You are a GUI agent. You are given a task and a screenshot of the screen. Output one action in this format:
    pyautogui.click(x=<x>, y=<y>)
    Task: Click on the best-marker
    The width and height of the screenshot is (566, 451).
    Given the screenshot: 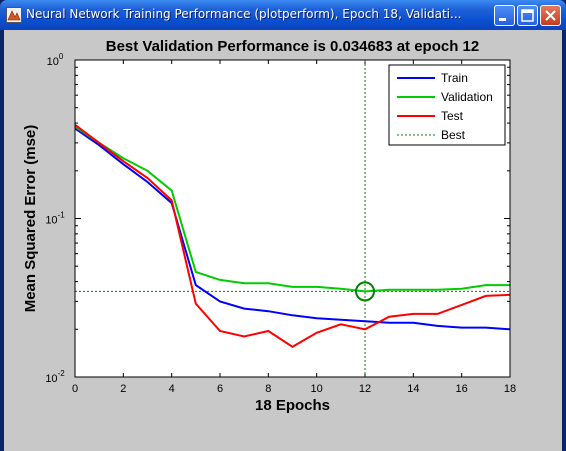 What is the action you would take?
    pyautogui.click(x=365, y=291)
    